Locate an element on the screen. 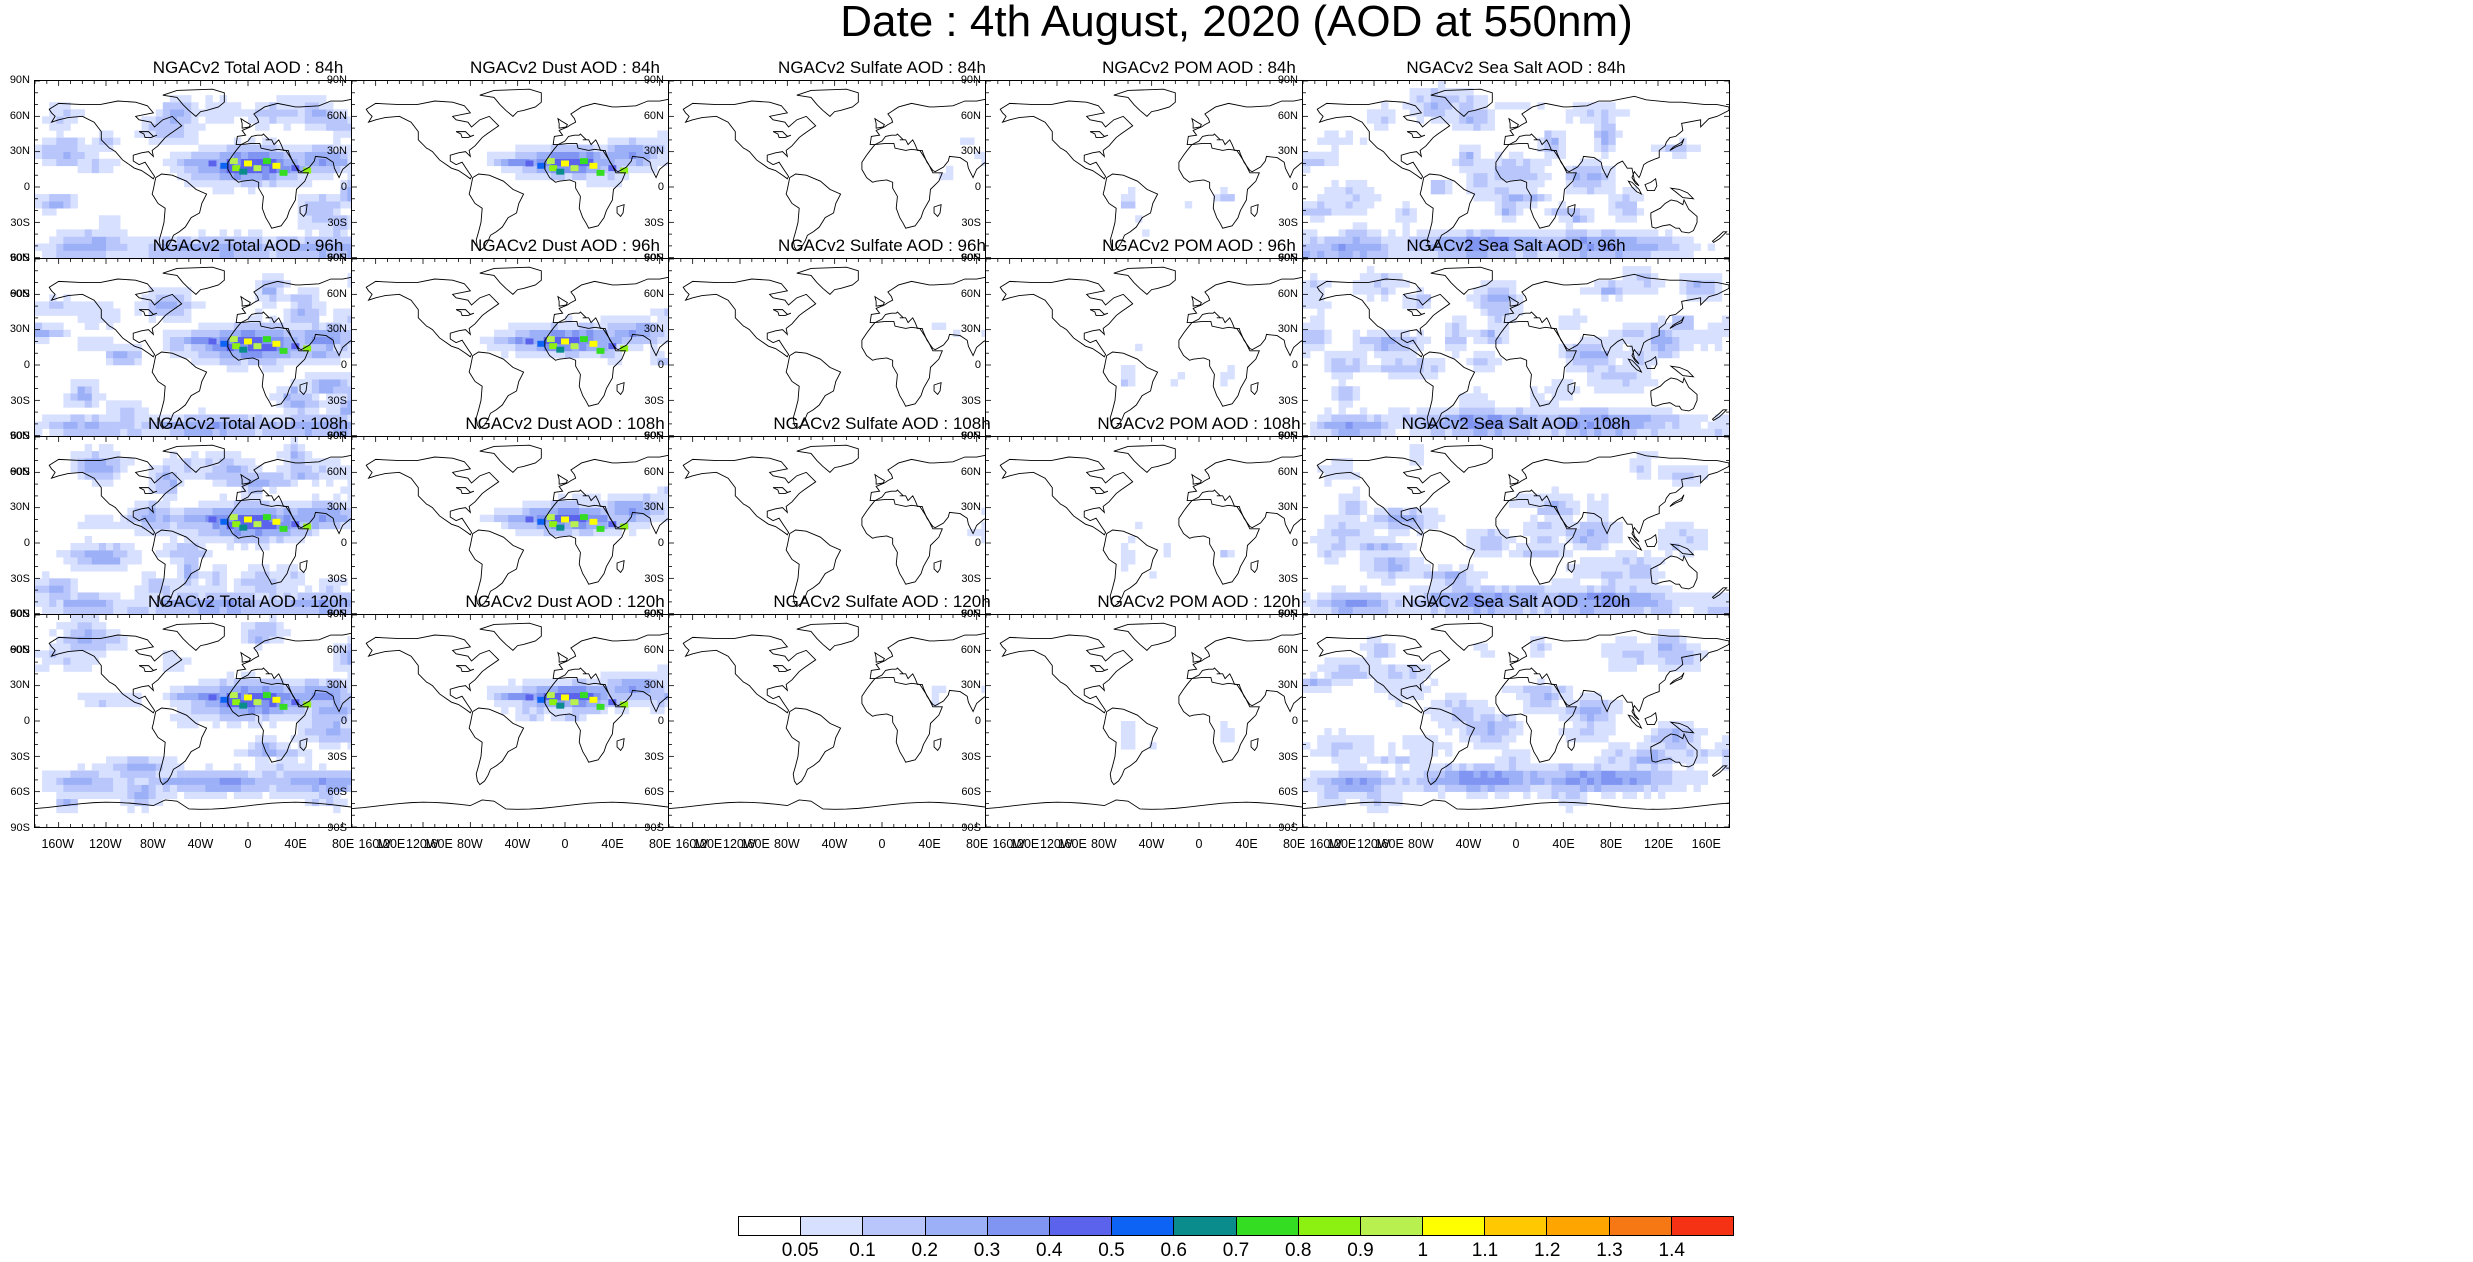 The image size is (2473, 1262). lon-label: 120E is located at coordinates (1658, 844).